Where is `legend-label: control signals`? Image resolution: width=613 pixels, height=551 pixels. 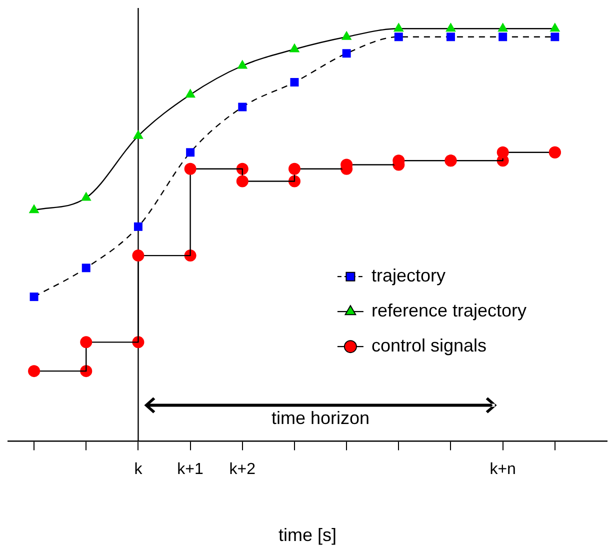 legend-label: control signals is located at coordinates (429, 346).